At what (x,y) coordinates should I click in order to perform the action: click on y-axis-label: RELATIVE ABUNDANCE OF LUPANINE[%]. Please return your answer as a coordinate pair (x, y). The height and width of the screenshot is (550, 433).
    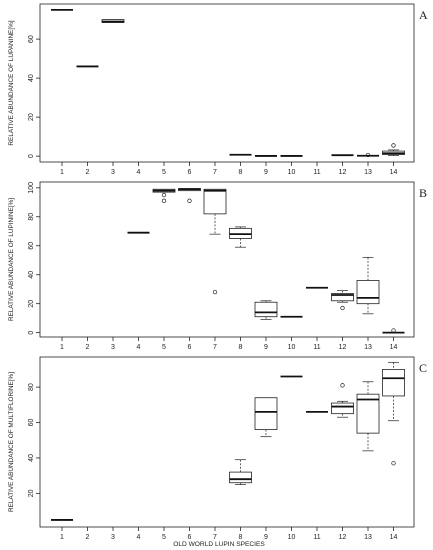
    Looking at the image, I should click on (11, 82).